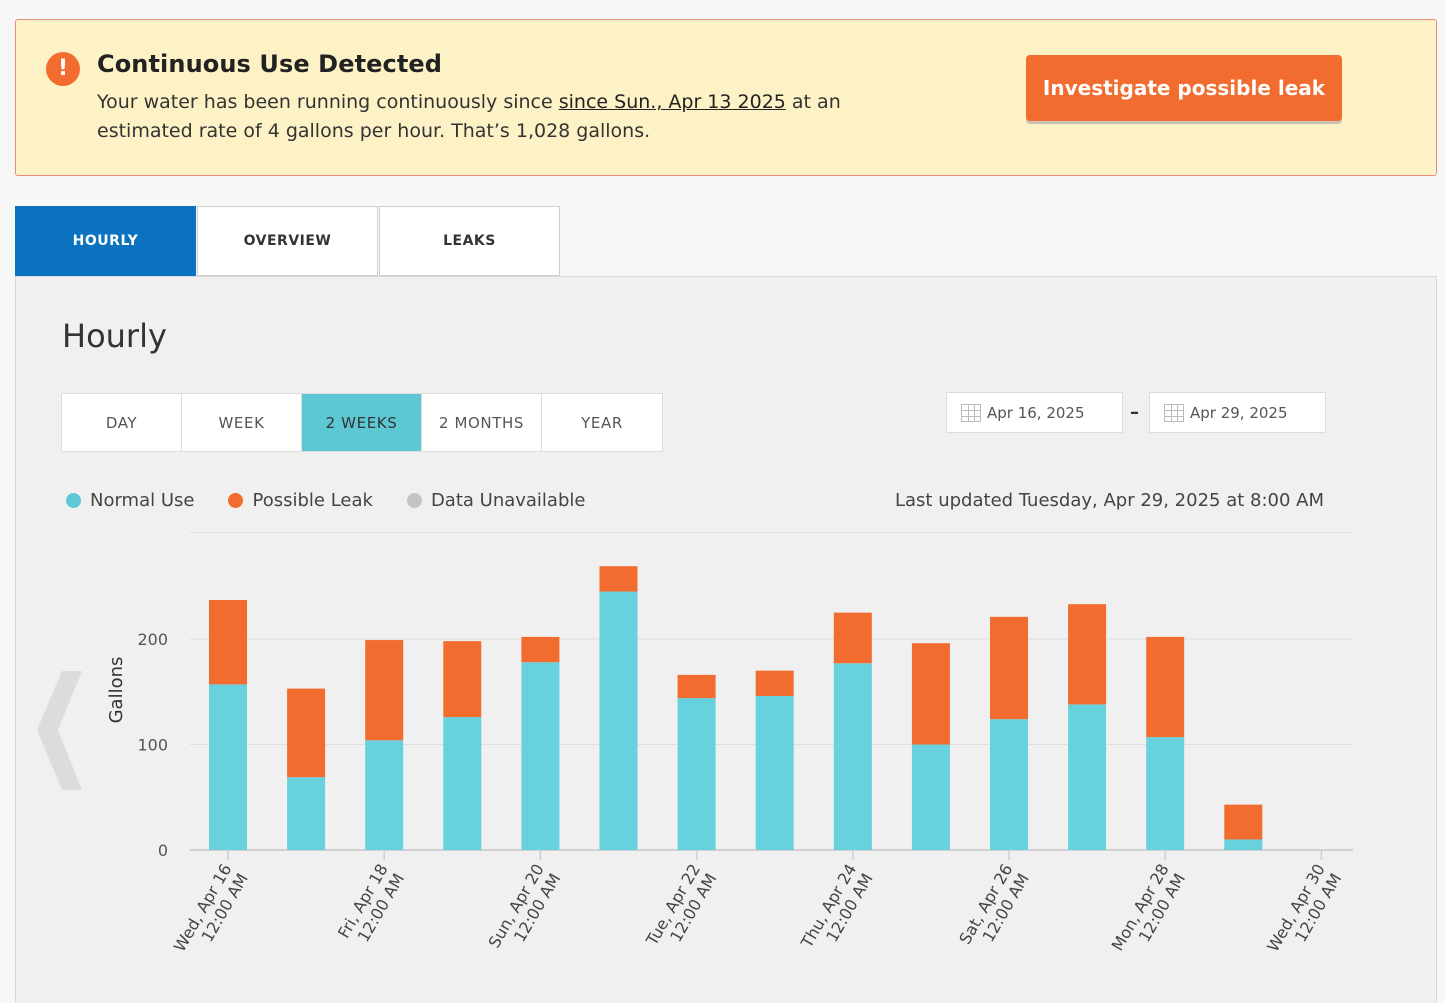 This screenshot has width=1445, height=1003. Describe the element at coordinates (236, 500) in the screenshot. I see `possible-leak-dot` at that location.